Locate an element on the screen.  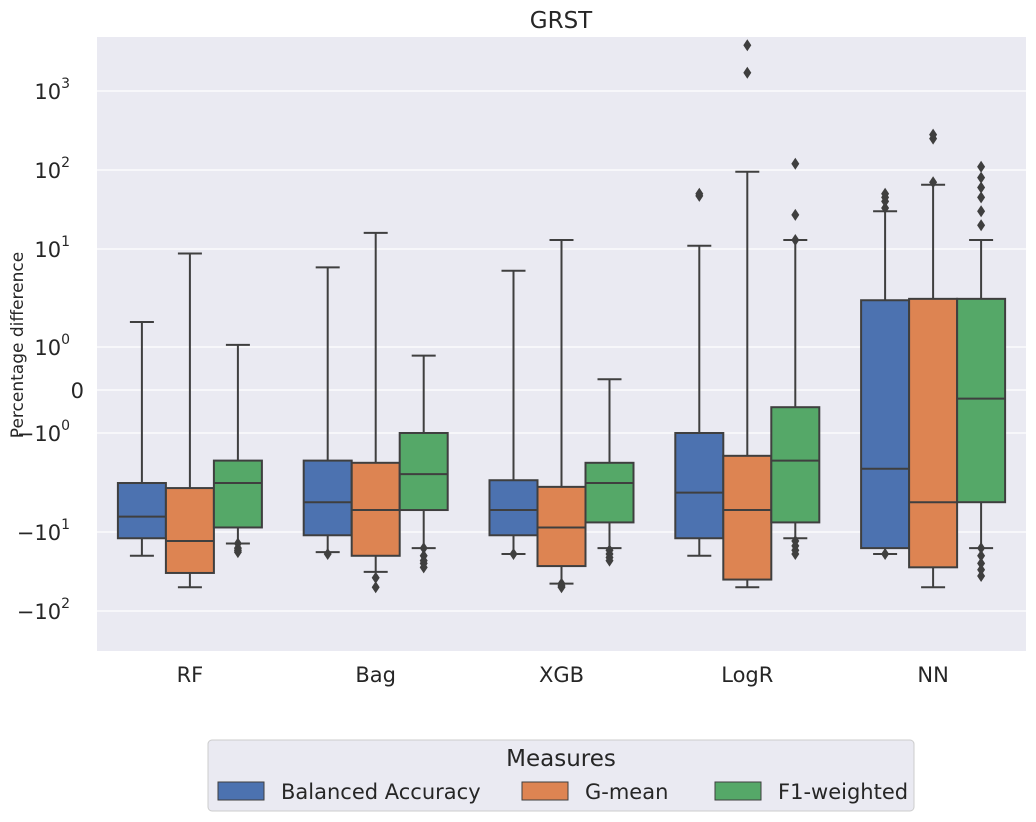
x-tick-label: XGB is located at coordinates (561, 675).